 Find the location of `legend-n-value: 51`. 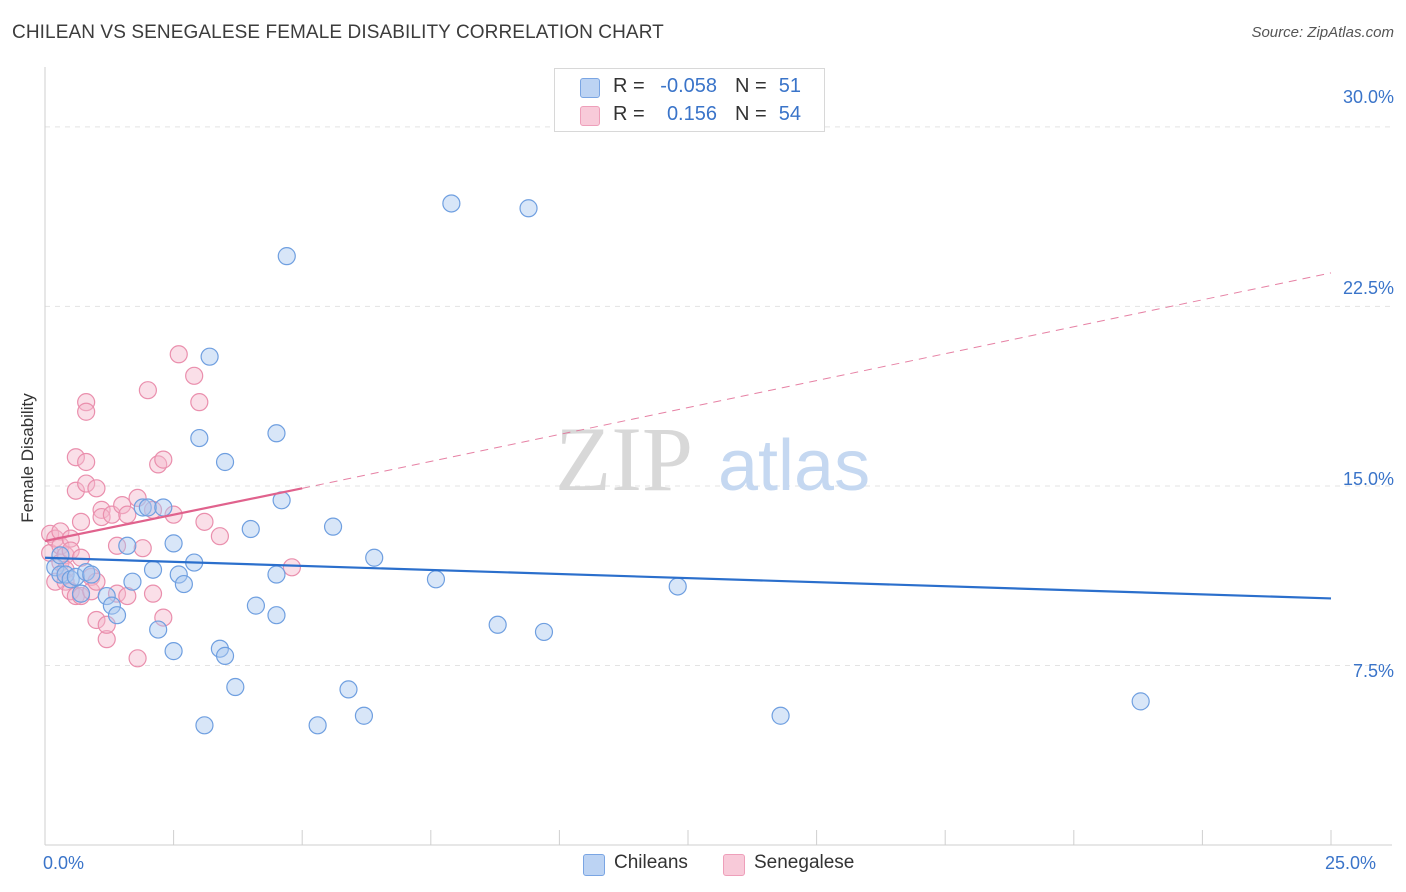

legend-n-value: 51 is located at coordinates (789, 86).